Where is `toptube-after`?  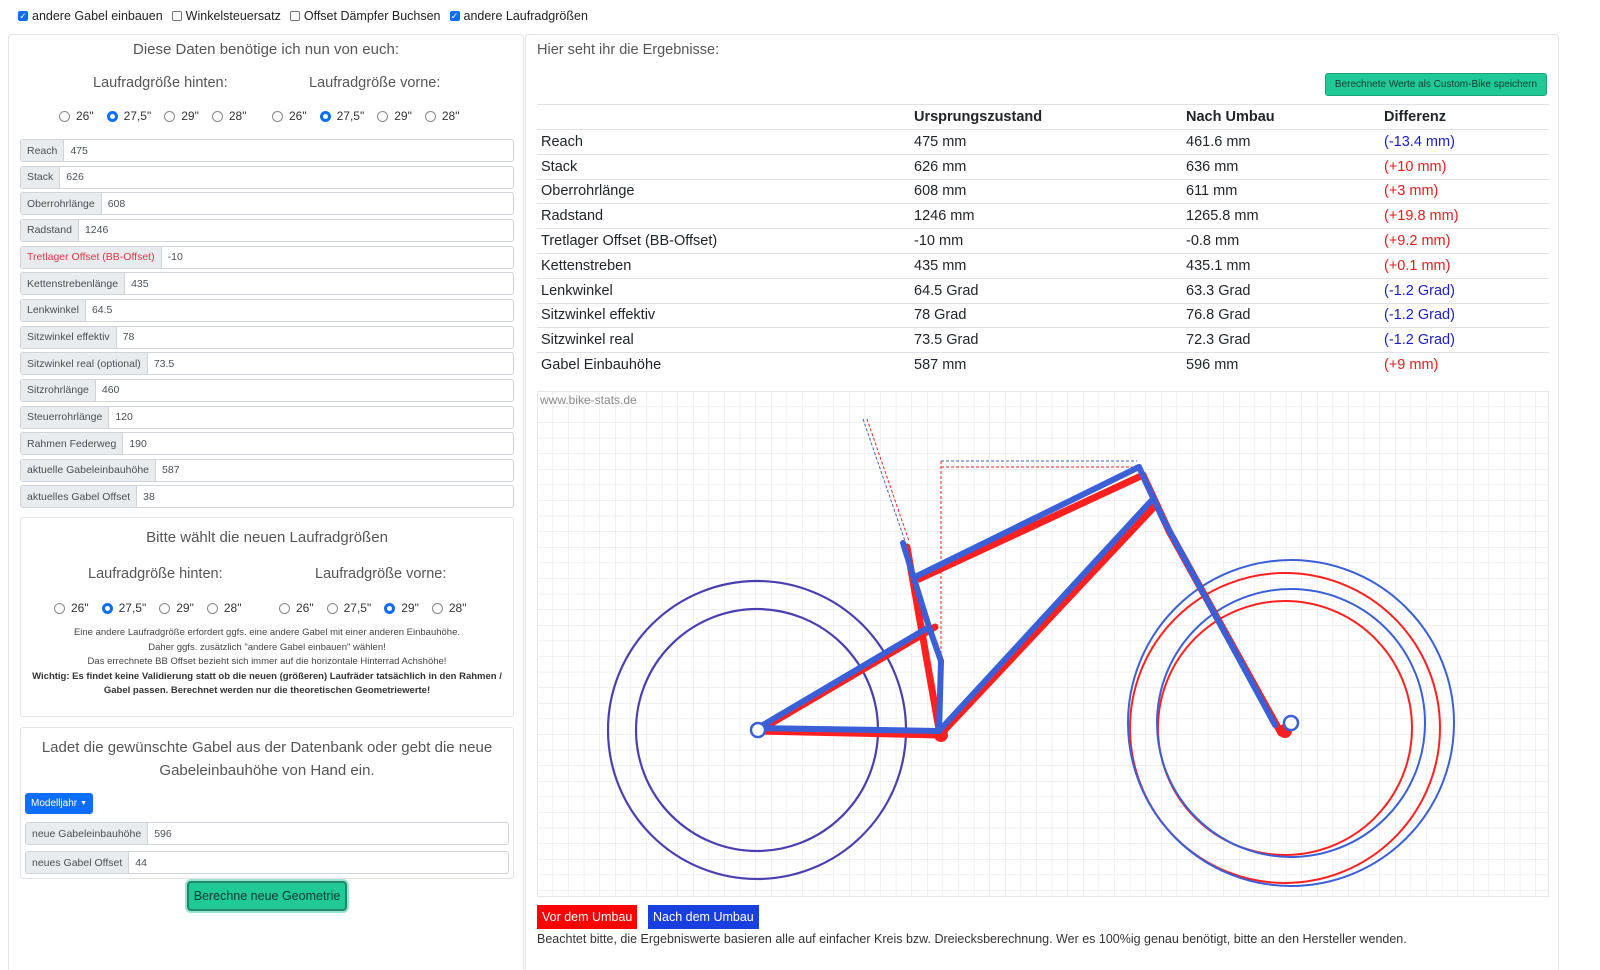 toptube-after is located at coordinates (1027, 522).